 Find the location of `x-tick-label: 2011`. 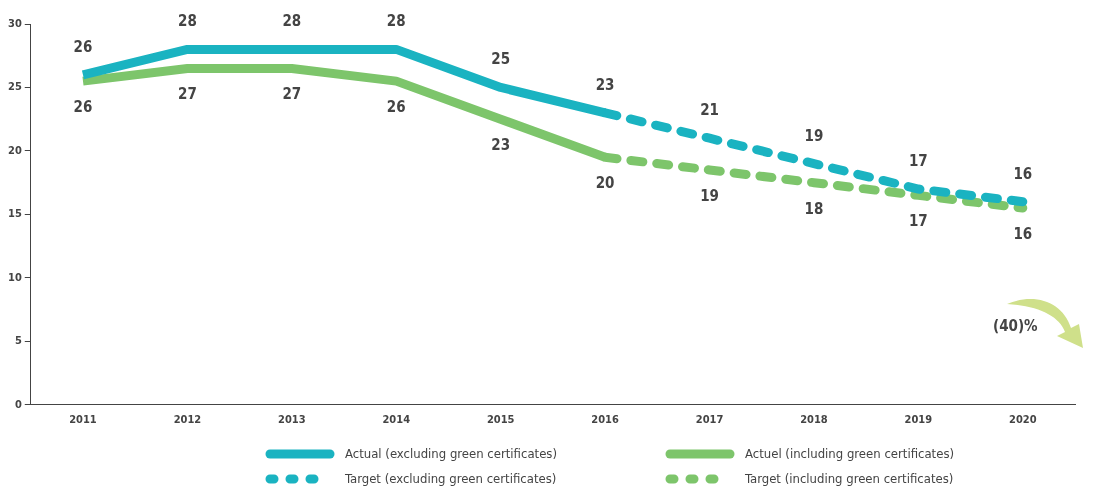

x-tick-label: 2011 is located at coordinates (83, 420).